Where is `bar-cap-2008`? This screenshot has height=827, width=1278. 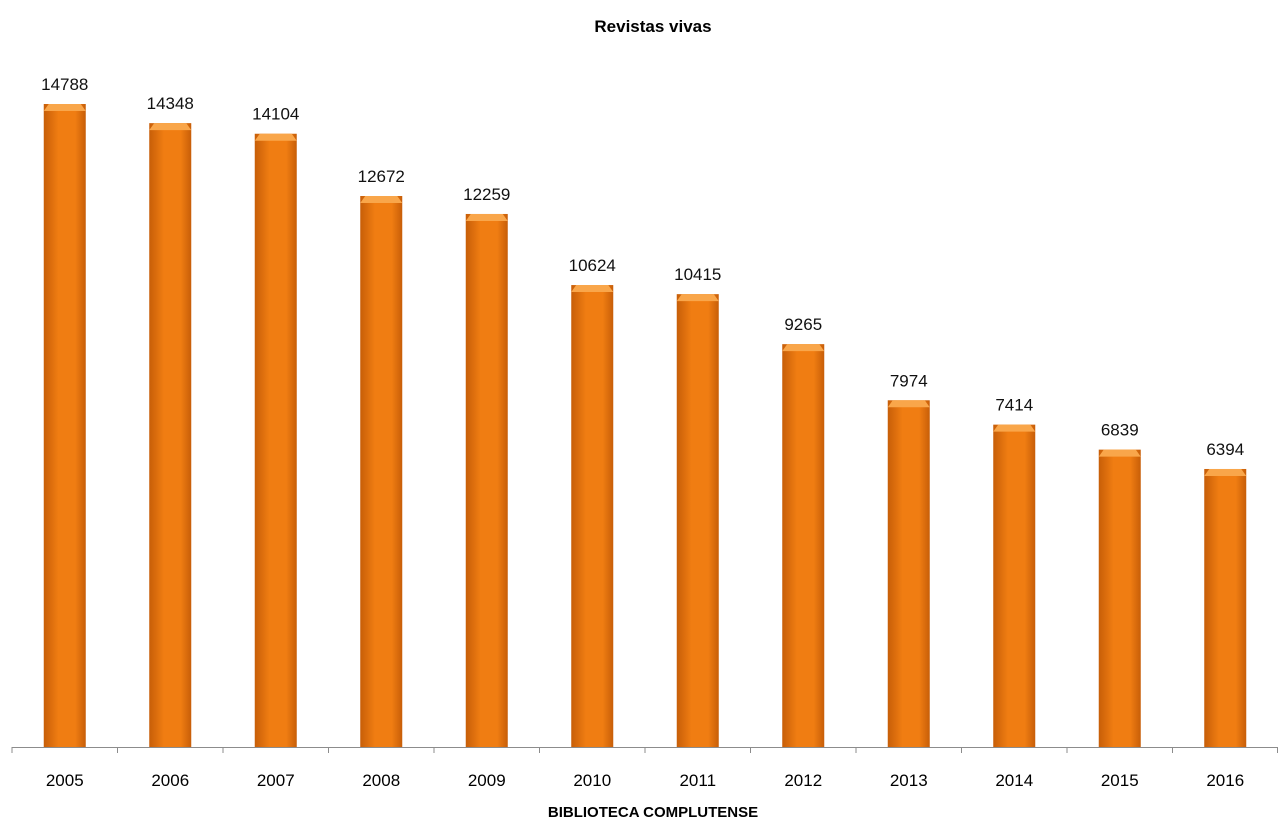 bar-cap-2008 is located at coordinates (381, 200).